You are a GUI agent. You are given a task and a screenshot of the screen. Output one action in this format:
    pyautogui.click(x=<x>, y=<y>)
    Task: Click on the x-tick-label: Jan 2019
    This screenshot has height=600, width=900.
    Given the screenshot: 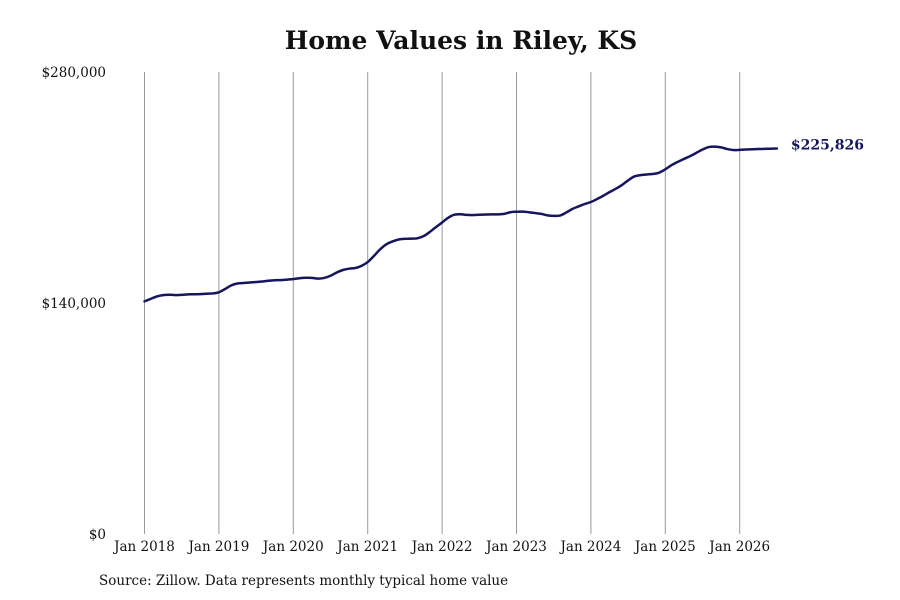 What is the action you would take?
    pyautogui.click(x=217, y=547)
    